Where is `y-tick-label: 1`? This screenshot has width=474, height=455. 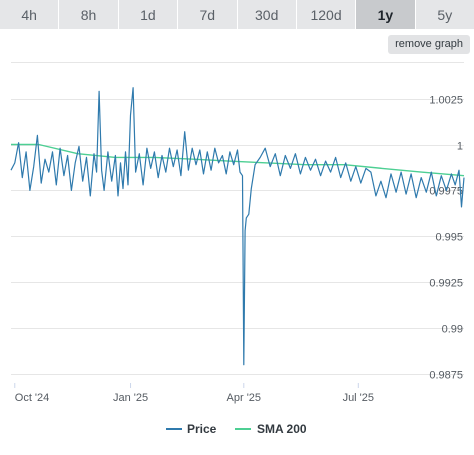 y-tick-label: 1 is located at coordinates (460, 147).